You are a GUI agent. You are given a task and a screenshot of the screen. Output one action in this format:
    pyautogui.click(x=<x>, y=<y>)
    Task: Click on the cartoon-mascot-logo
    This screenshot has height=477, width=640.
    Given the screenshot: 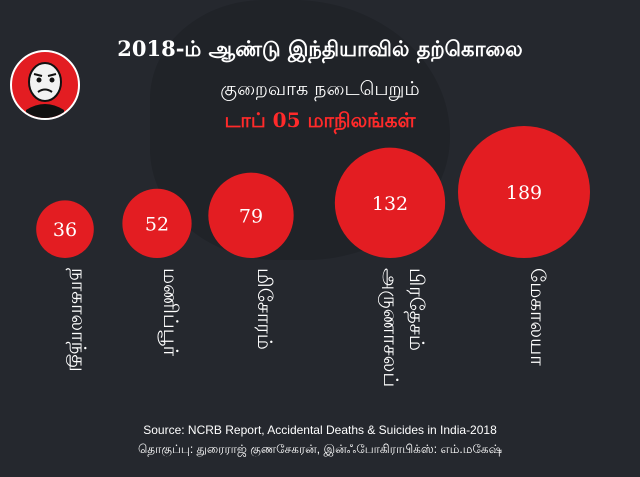 What is the action you would take?
    pyautogui.click(x=45, y=85)
    